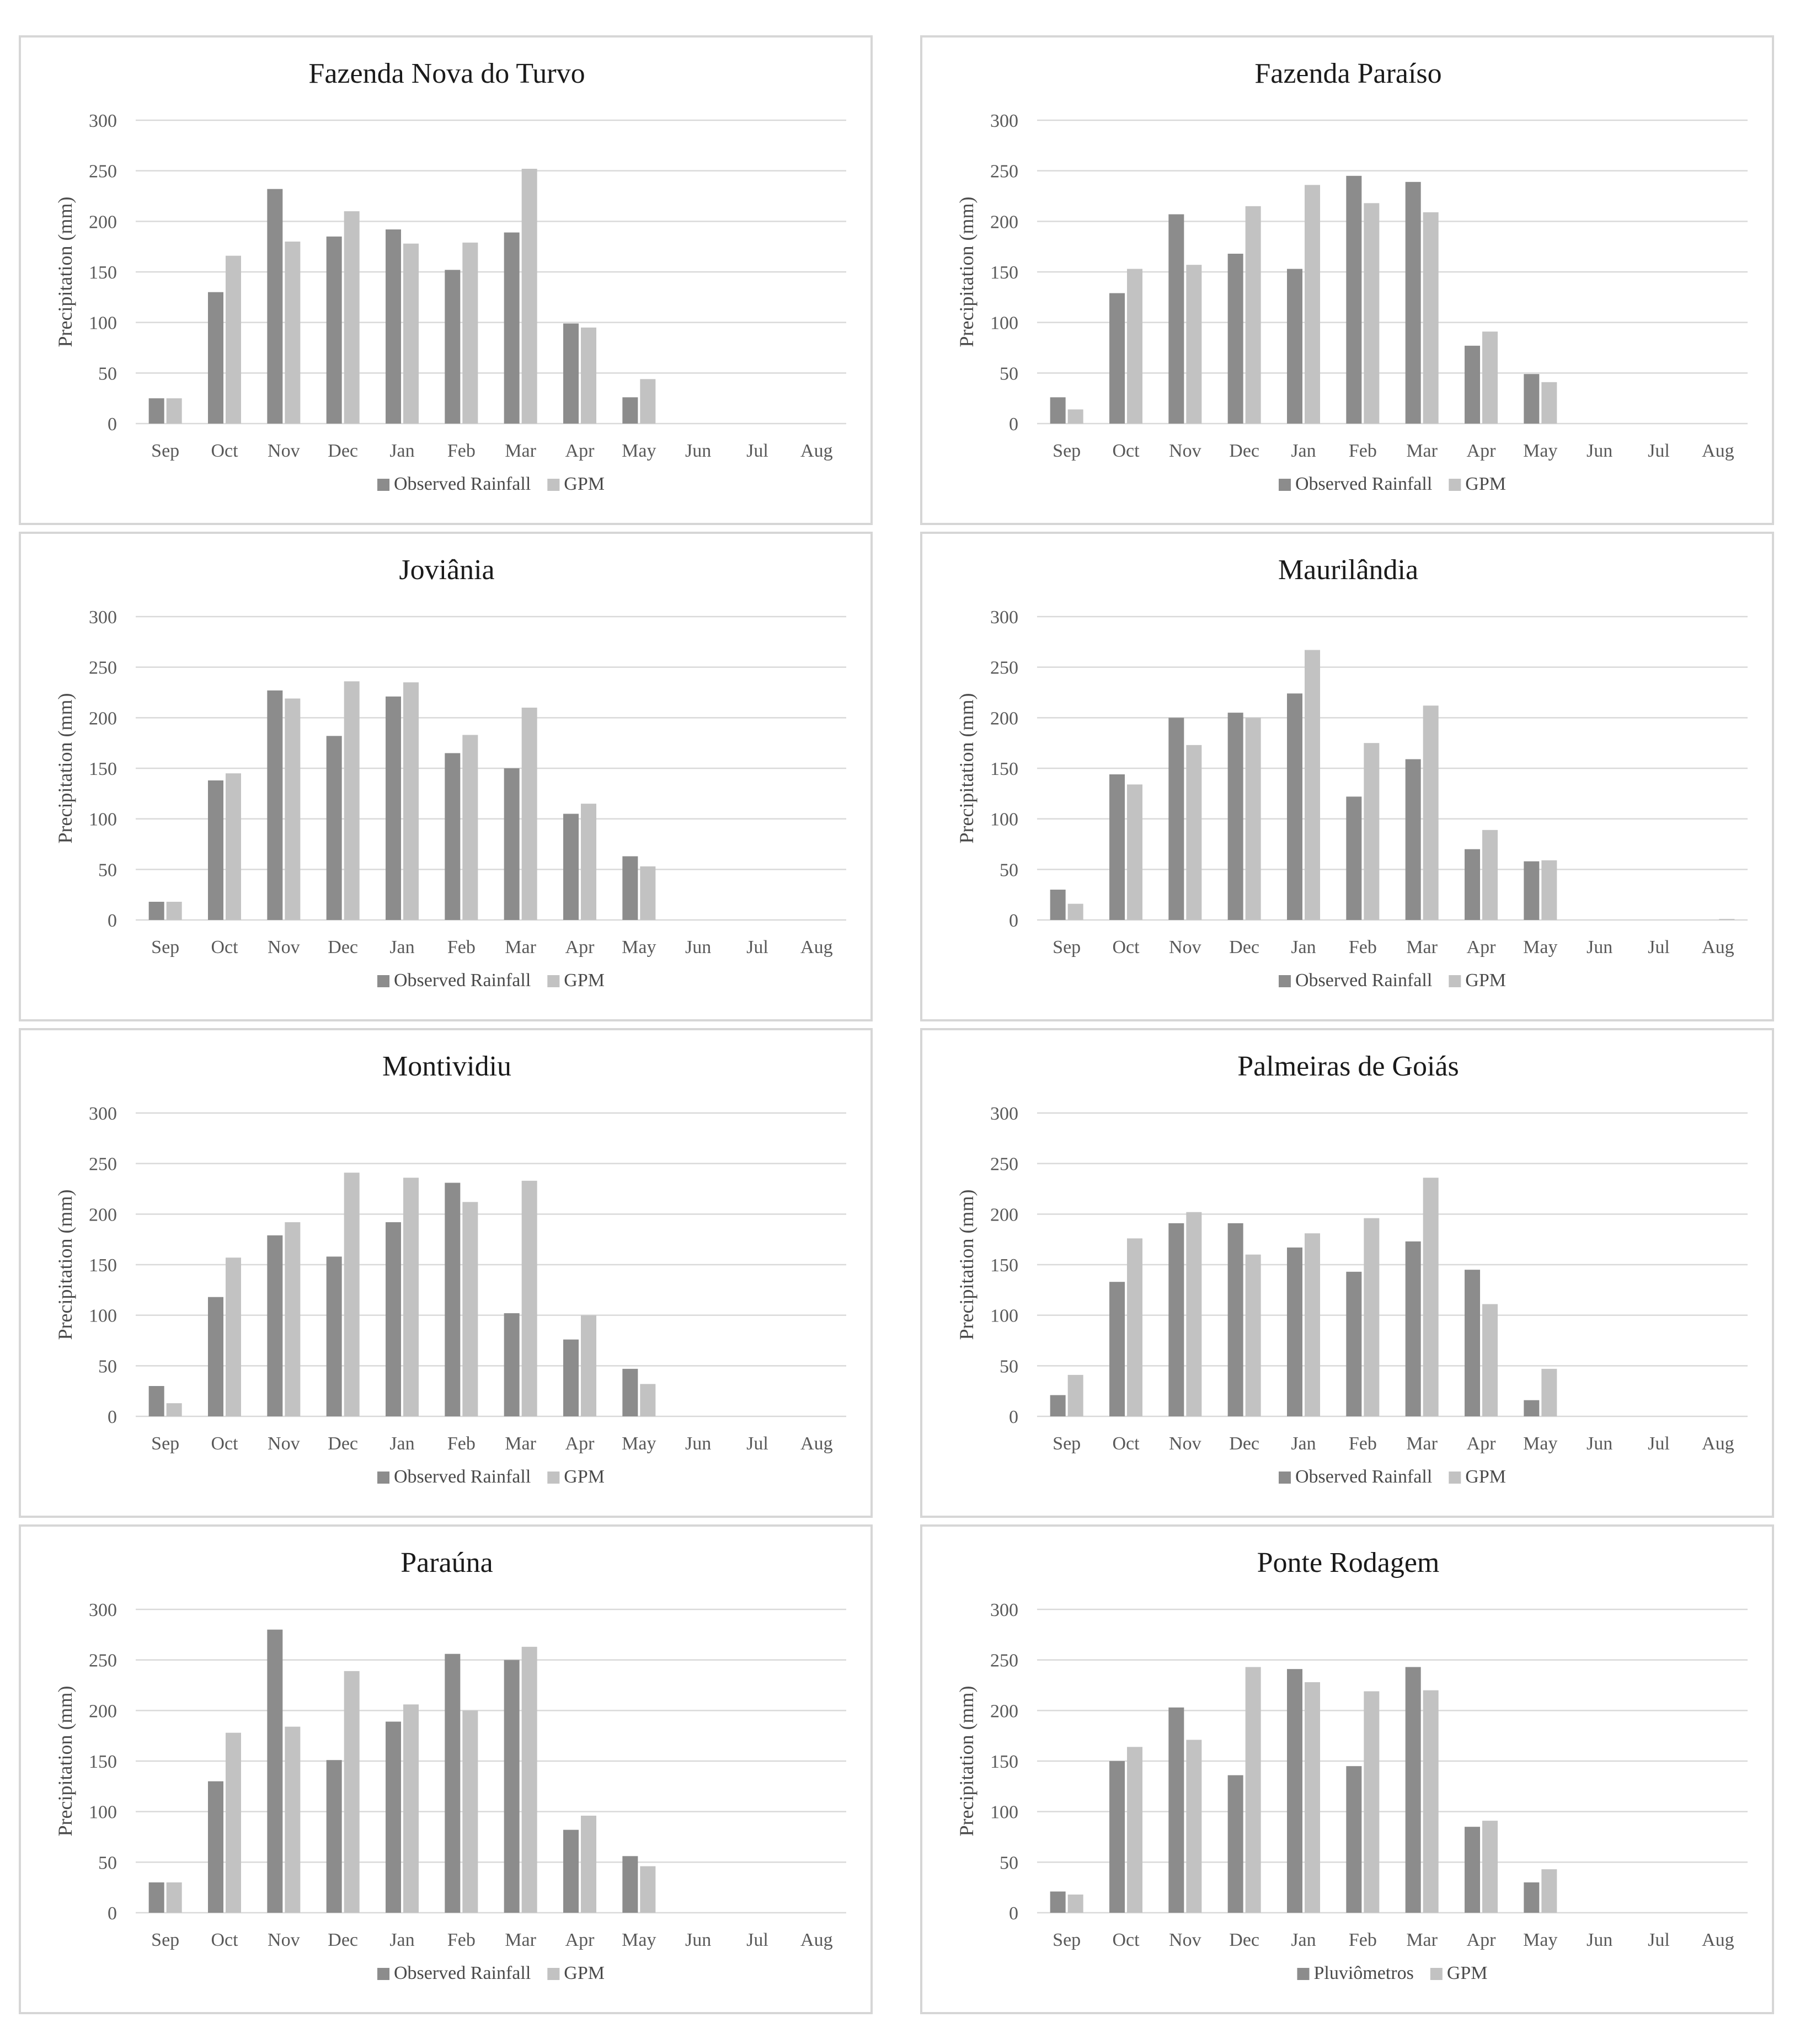 Image resolution: width=1800 pixels, height=2044 pixels. Describe the element at coordinates (580, 451) in the screenshot. I see `x-tick-label: Apr` at that location.